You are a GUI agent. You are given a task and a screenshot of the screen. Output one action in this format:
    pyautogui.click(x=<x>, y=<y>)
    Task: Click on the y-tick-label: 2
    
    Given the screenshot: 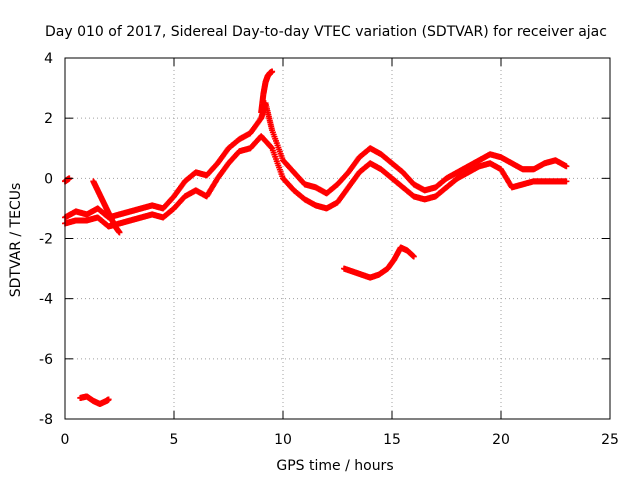 What is the action you would take?
    pyautogui.click(x=48, y=119)
    